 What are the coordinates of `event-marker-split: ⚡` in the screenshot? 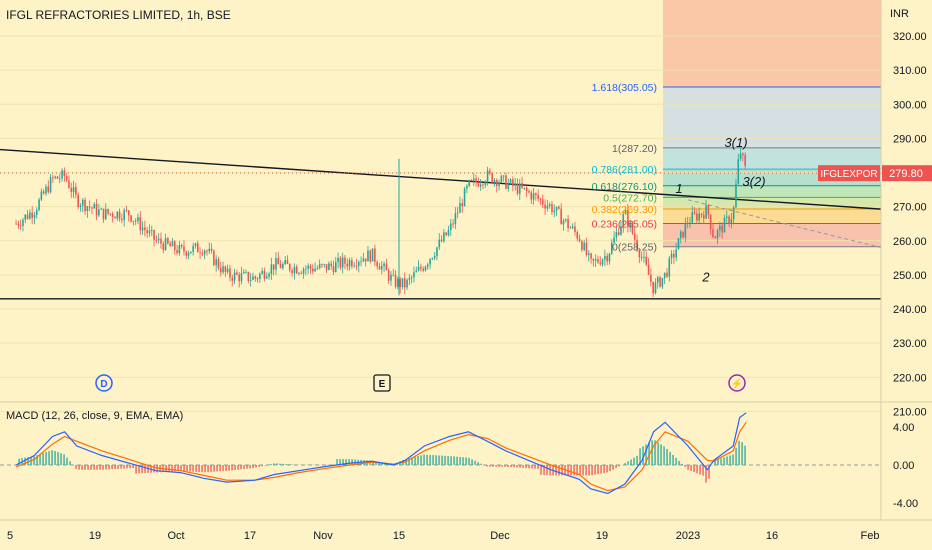 It's located at (737, 383).